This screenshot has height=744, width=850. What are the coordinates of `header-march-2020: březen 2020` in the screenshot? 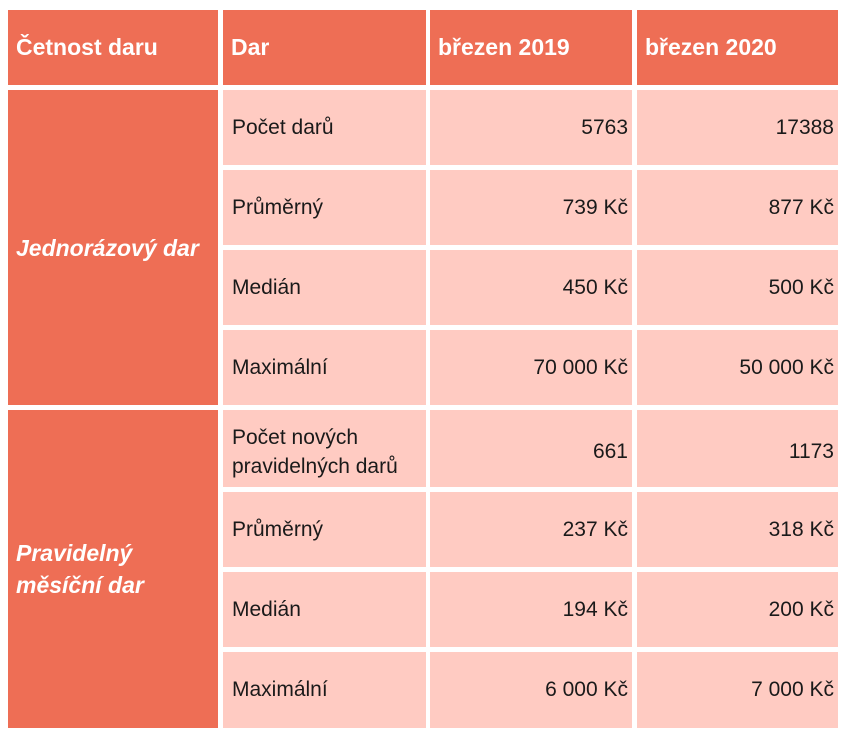 It's located at (737, 47).